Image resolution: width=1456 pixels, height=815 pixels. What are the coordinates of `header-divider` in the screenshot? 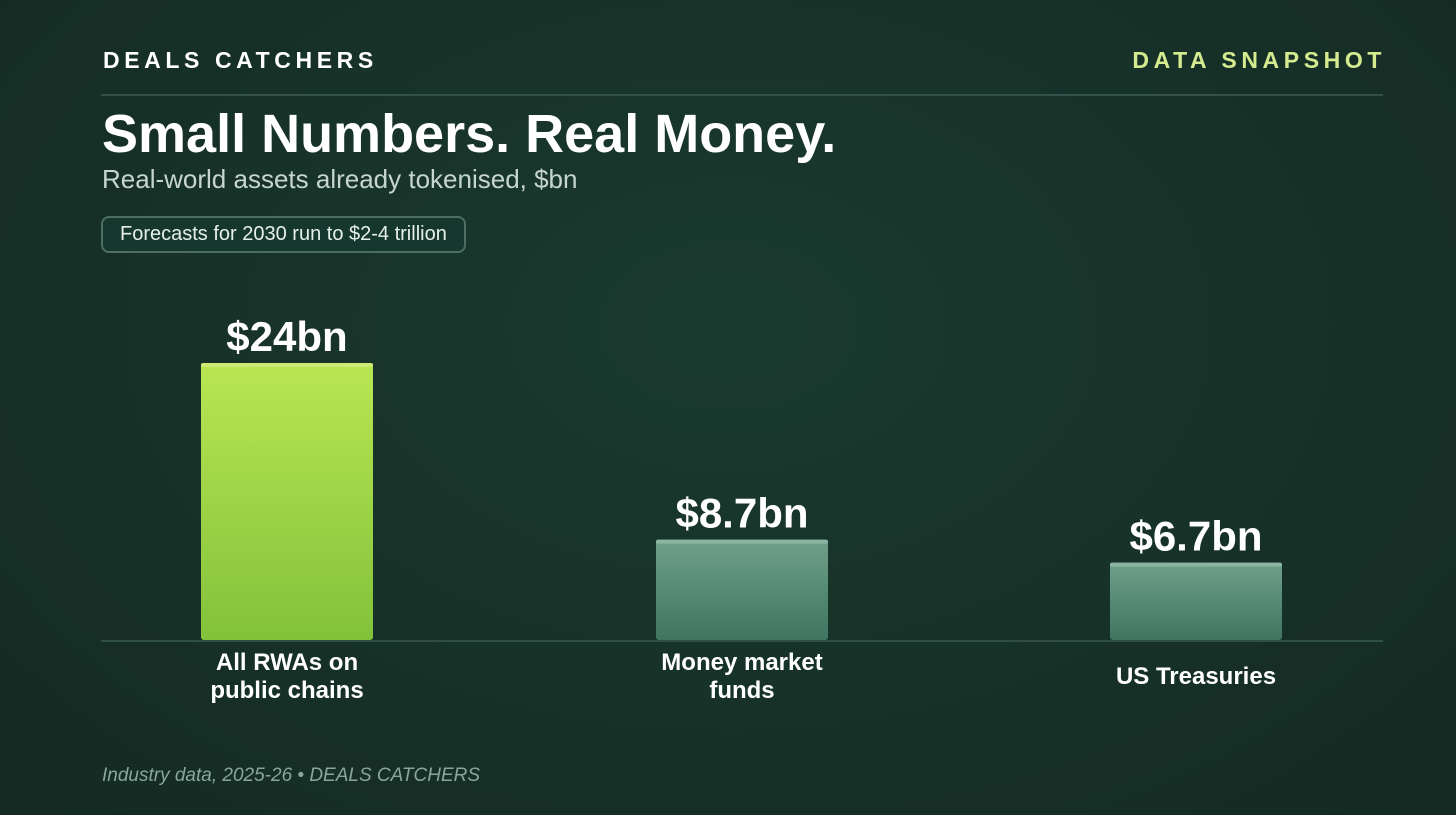 It's located at (742, 95).